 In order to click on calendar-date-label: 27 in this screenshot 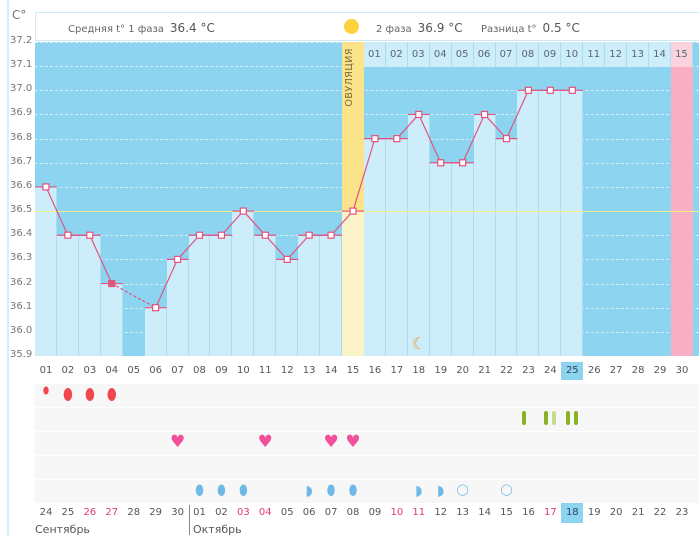, I will do `click(112, 512)`.